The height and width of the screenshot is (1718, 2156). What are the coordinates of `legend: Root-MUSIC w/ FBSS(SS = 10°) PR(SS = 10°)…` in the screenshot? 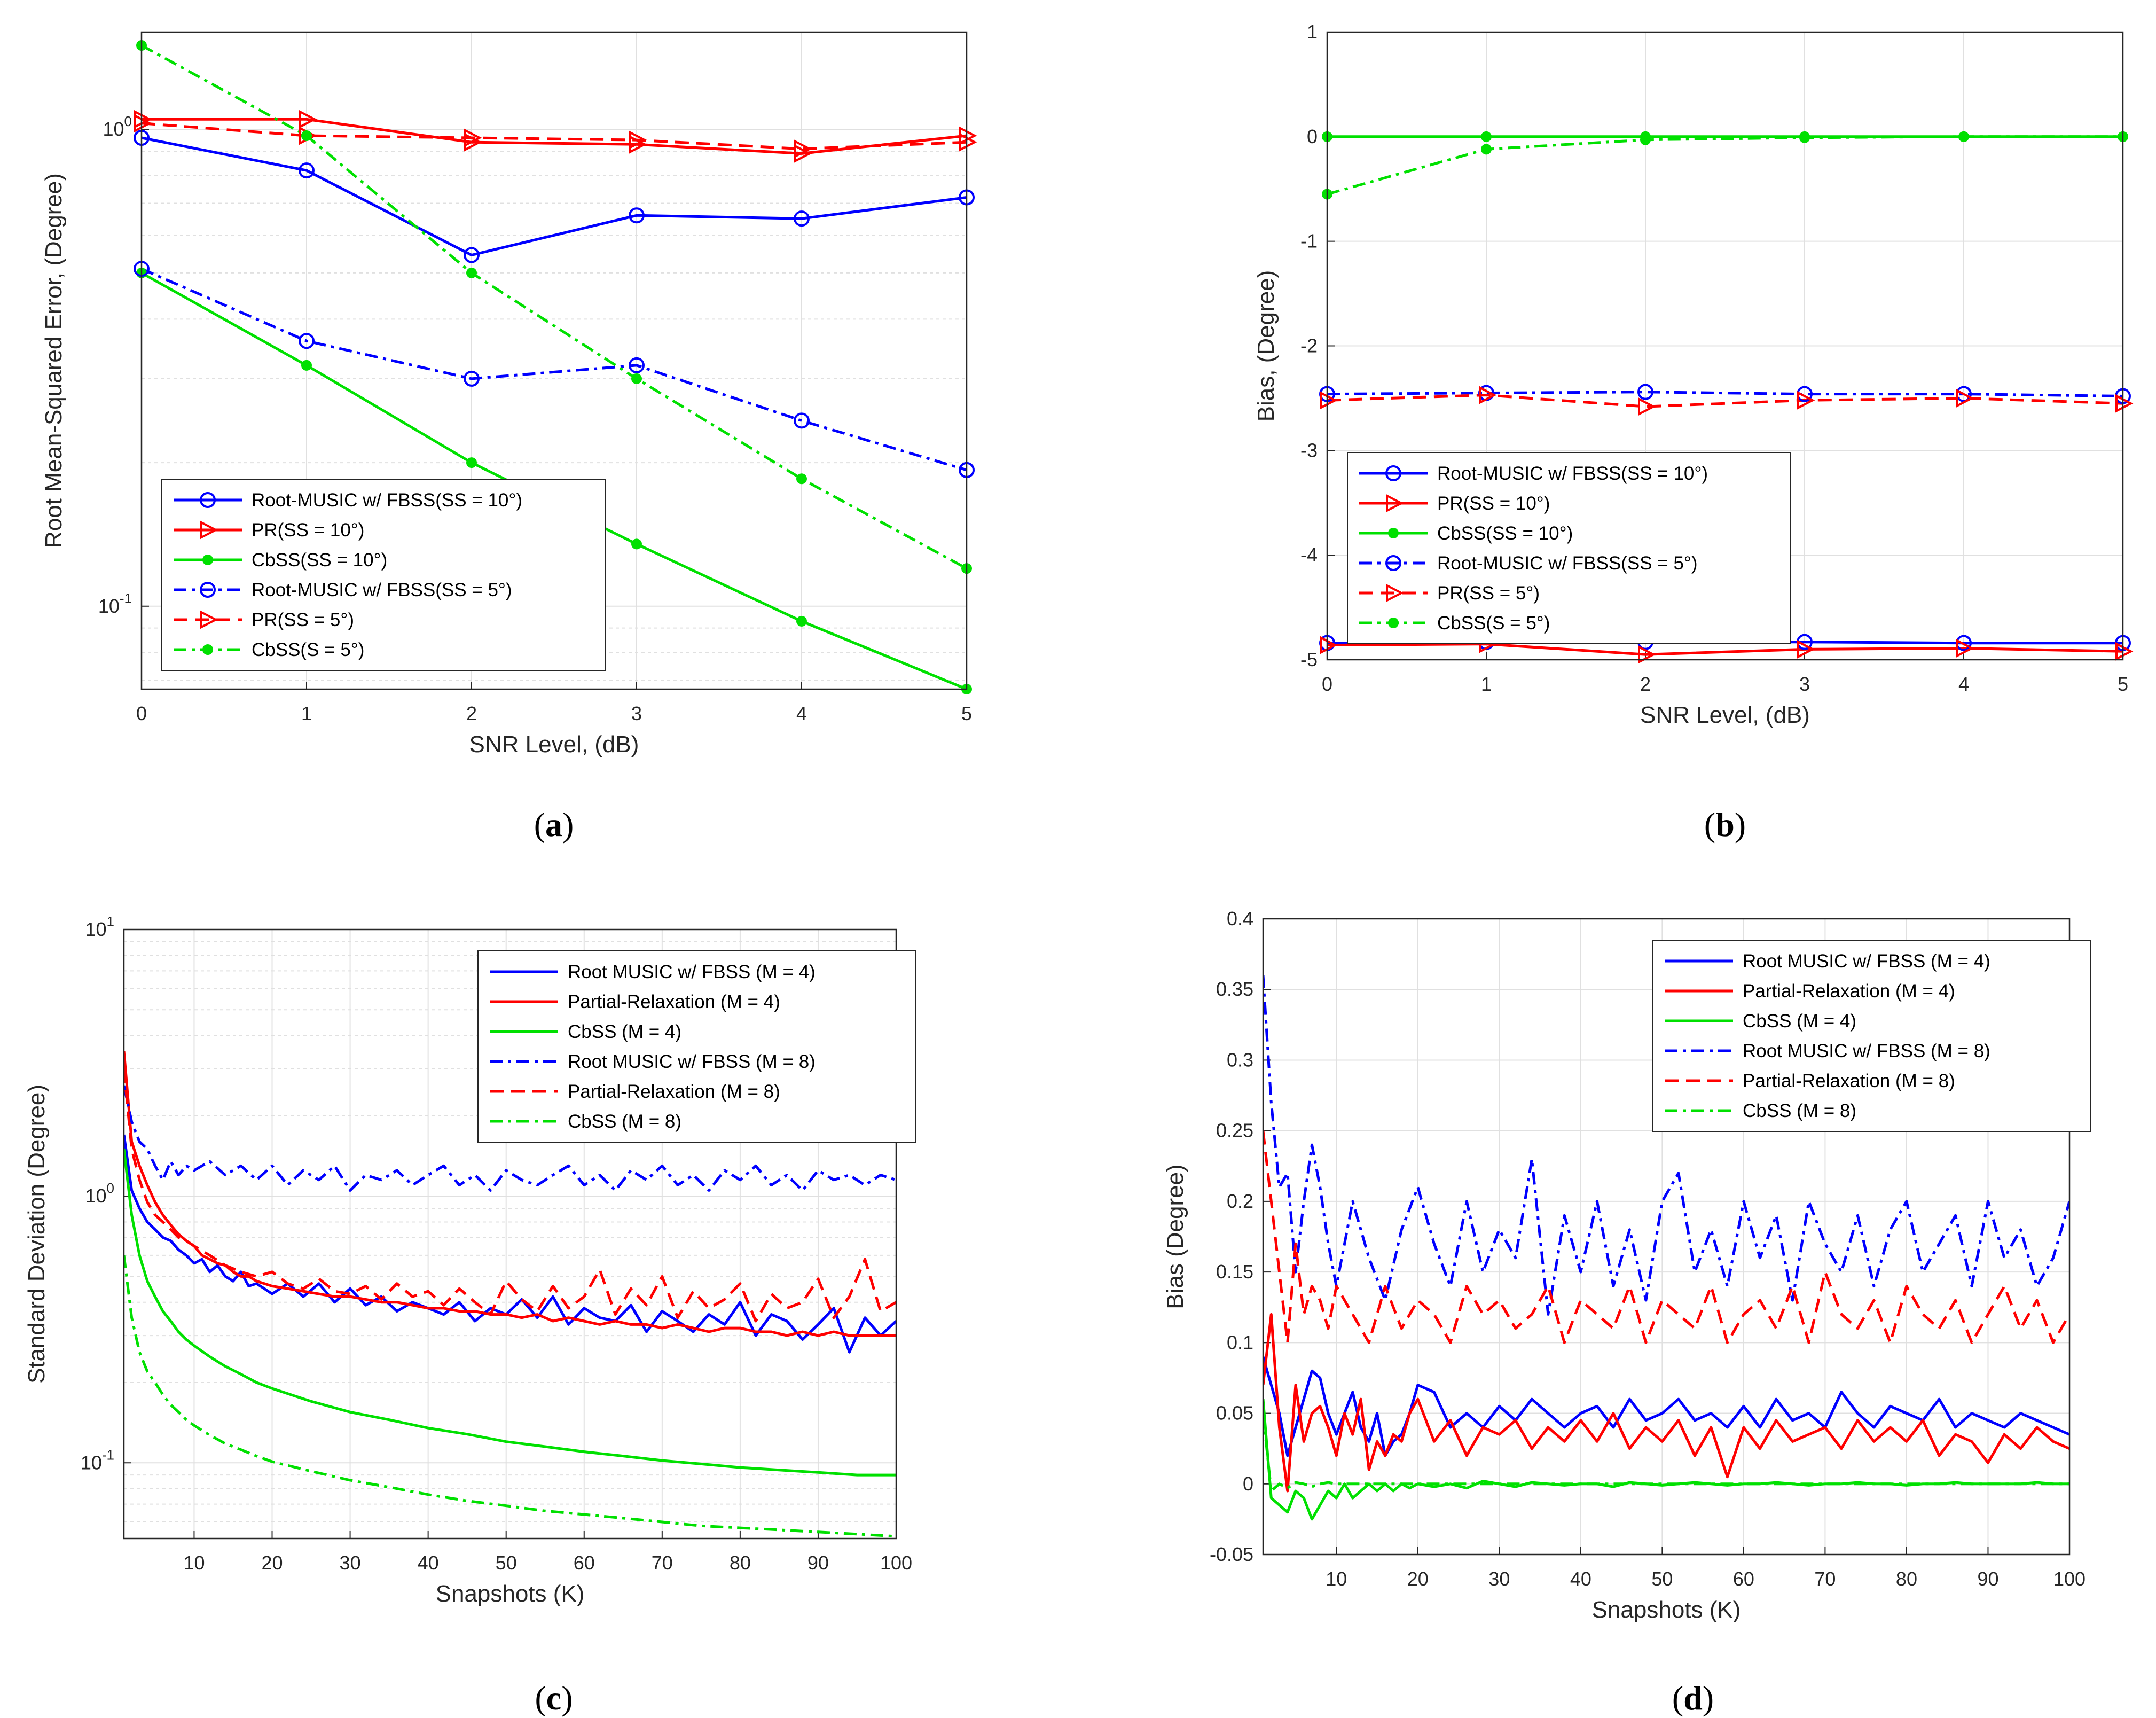 It's located at (383, 575).